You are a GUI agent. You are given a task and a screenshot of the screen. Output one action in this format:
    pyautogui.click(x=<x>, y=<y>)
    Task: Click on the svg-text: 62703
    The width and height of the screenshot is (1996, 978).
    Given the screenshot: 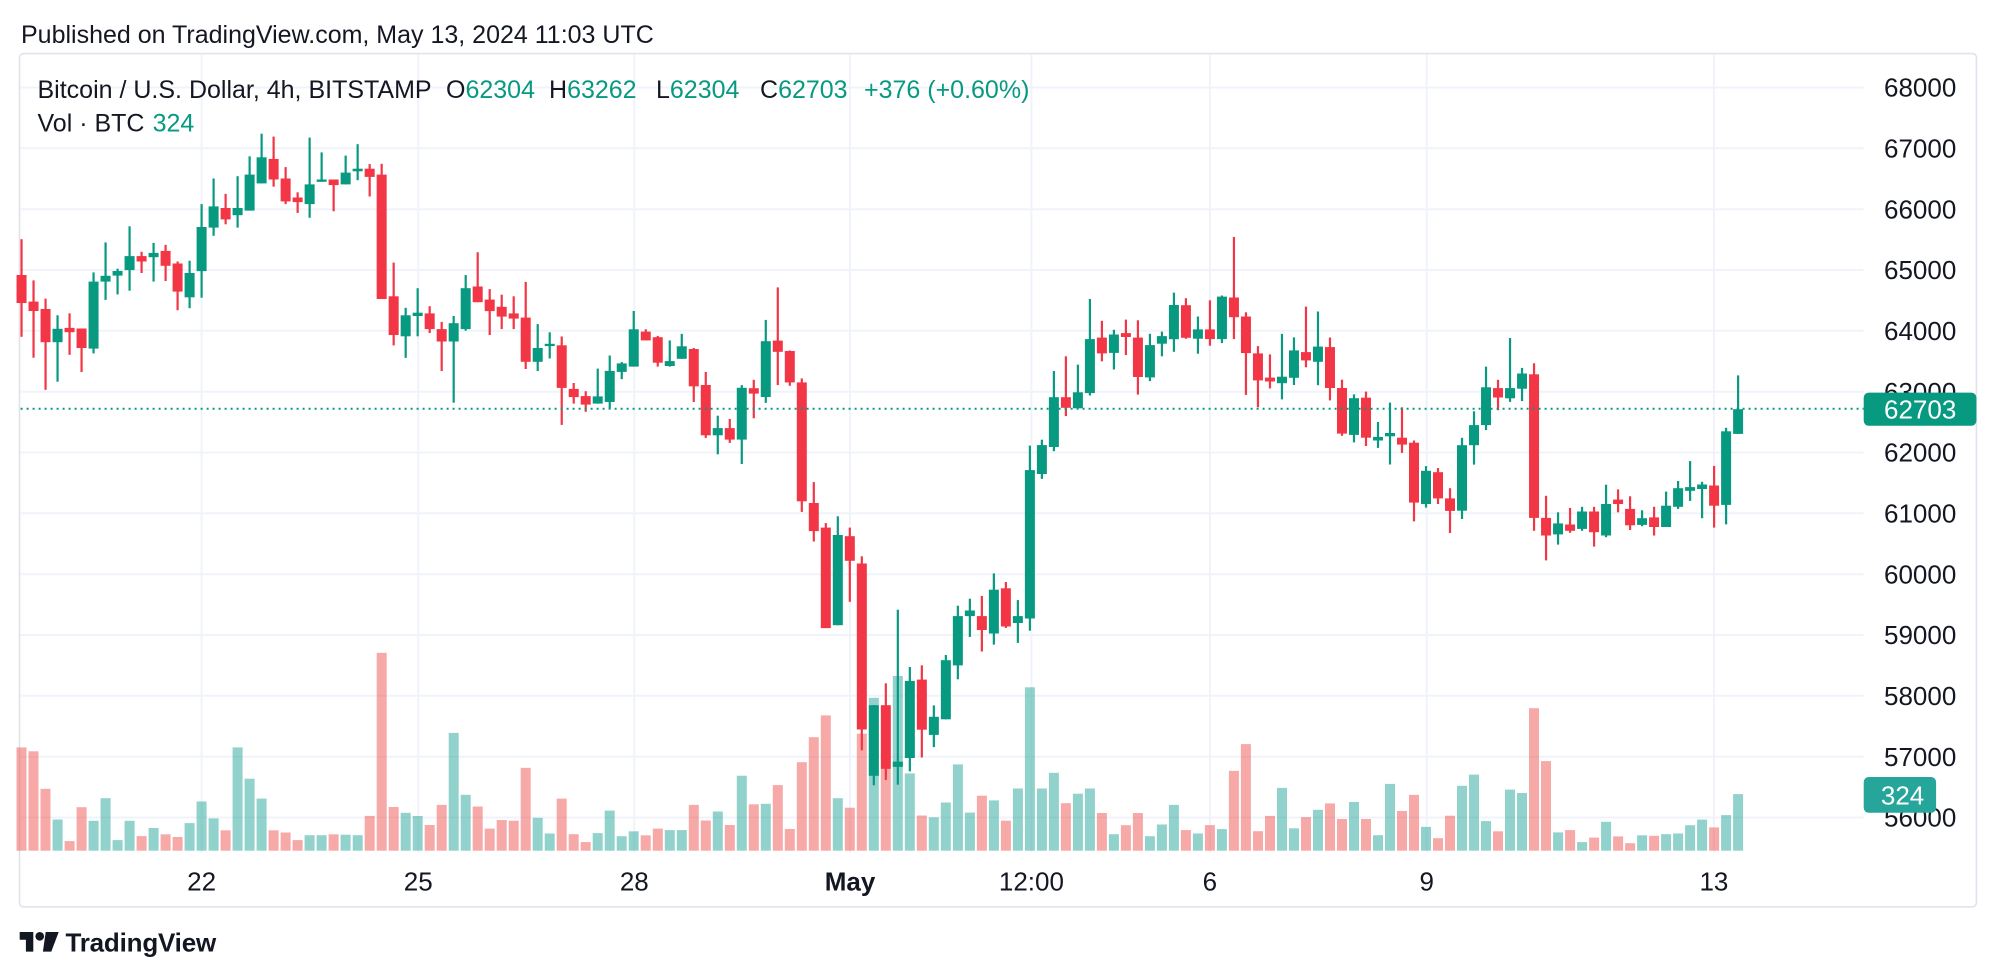 What is the action you would take?
    pyautogui.click(x=1920, y=409)
    